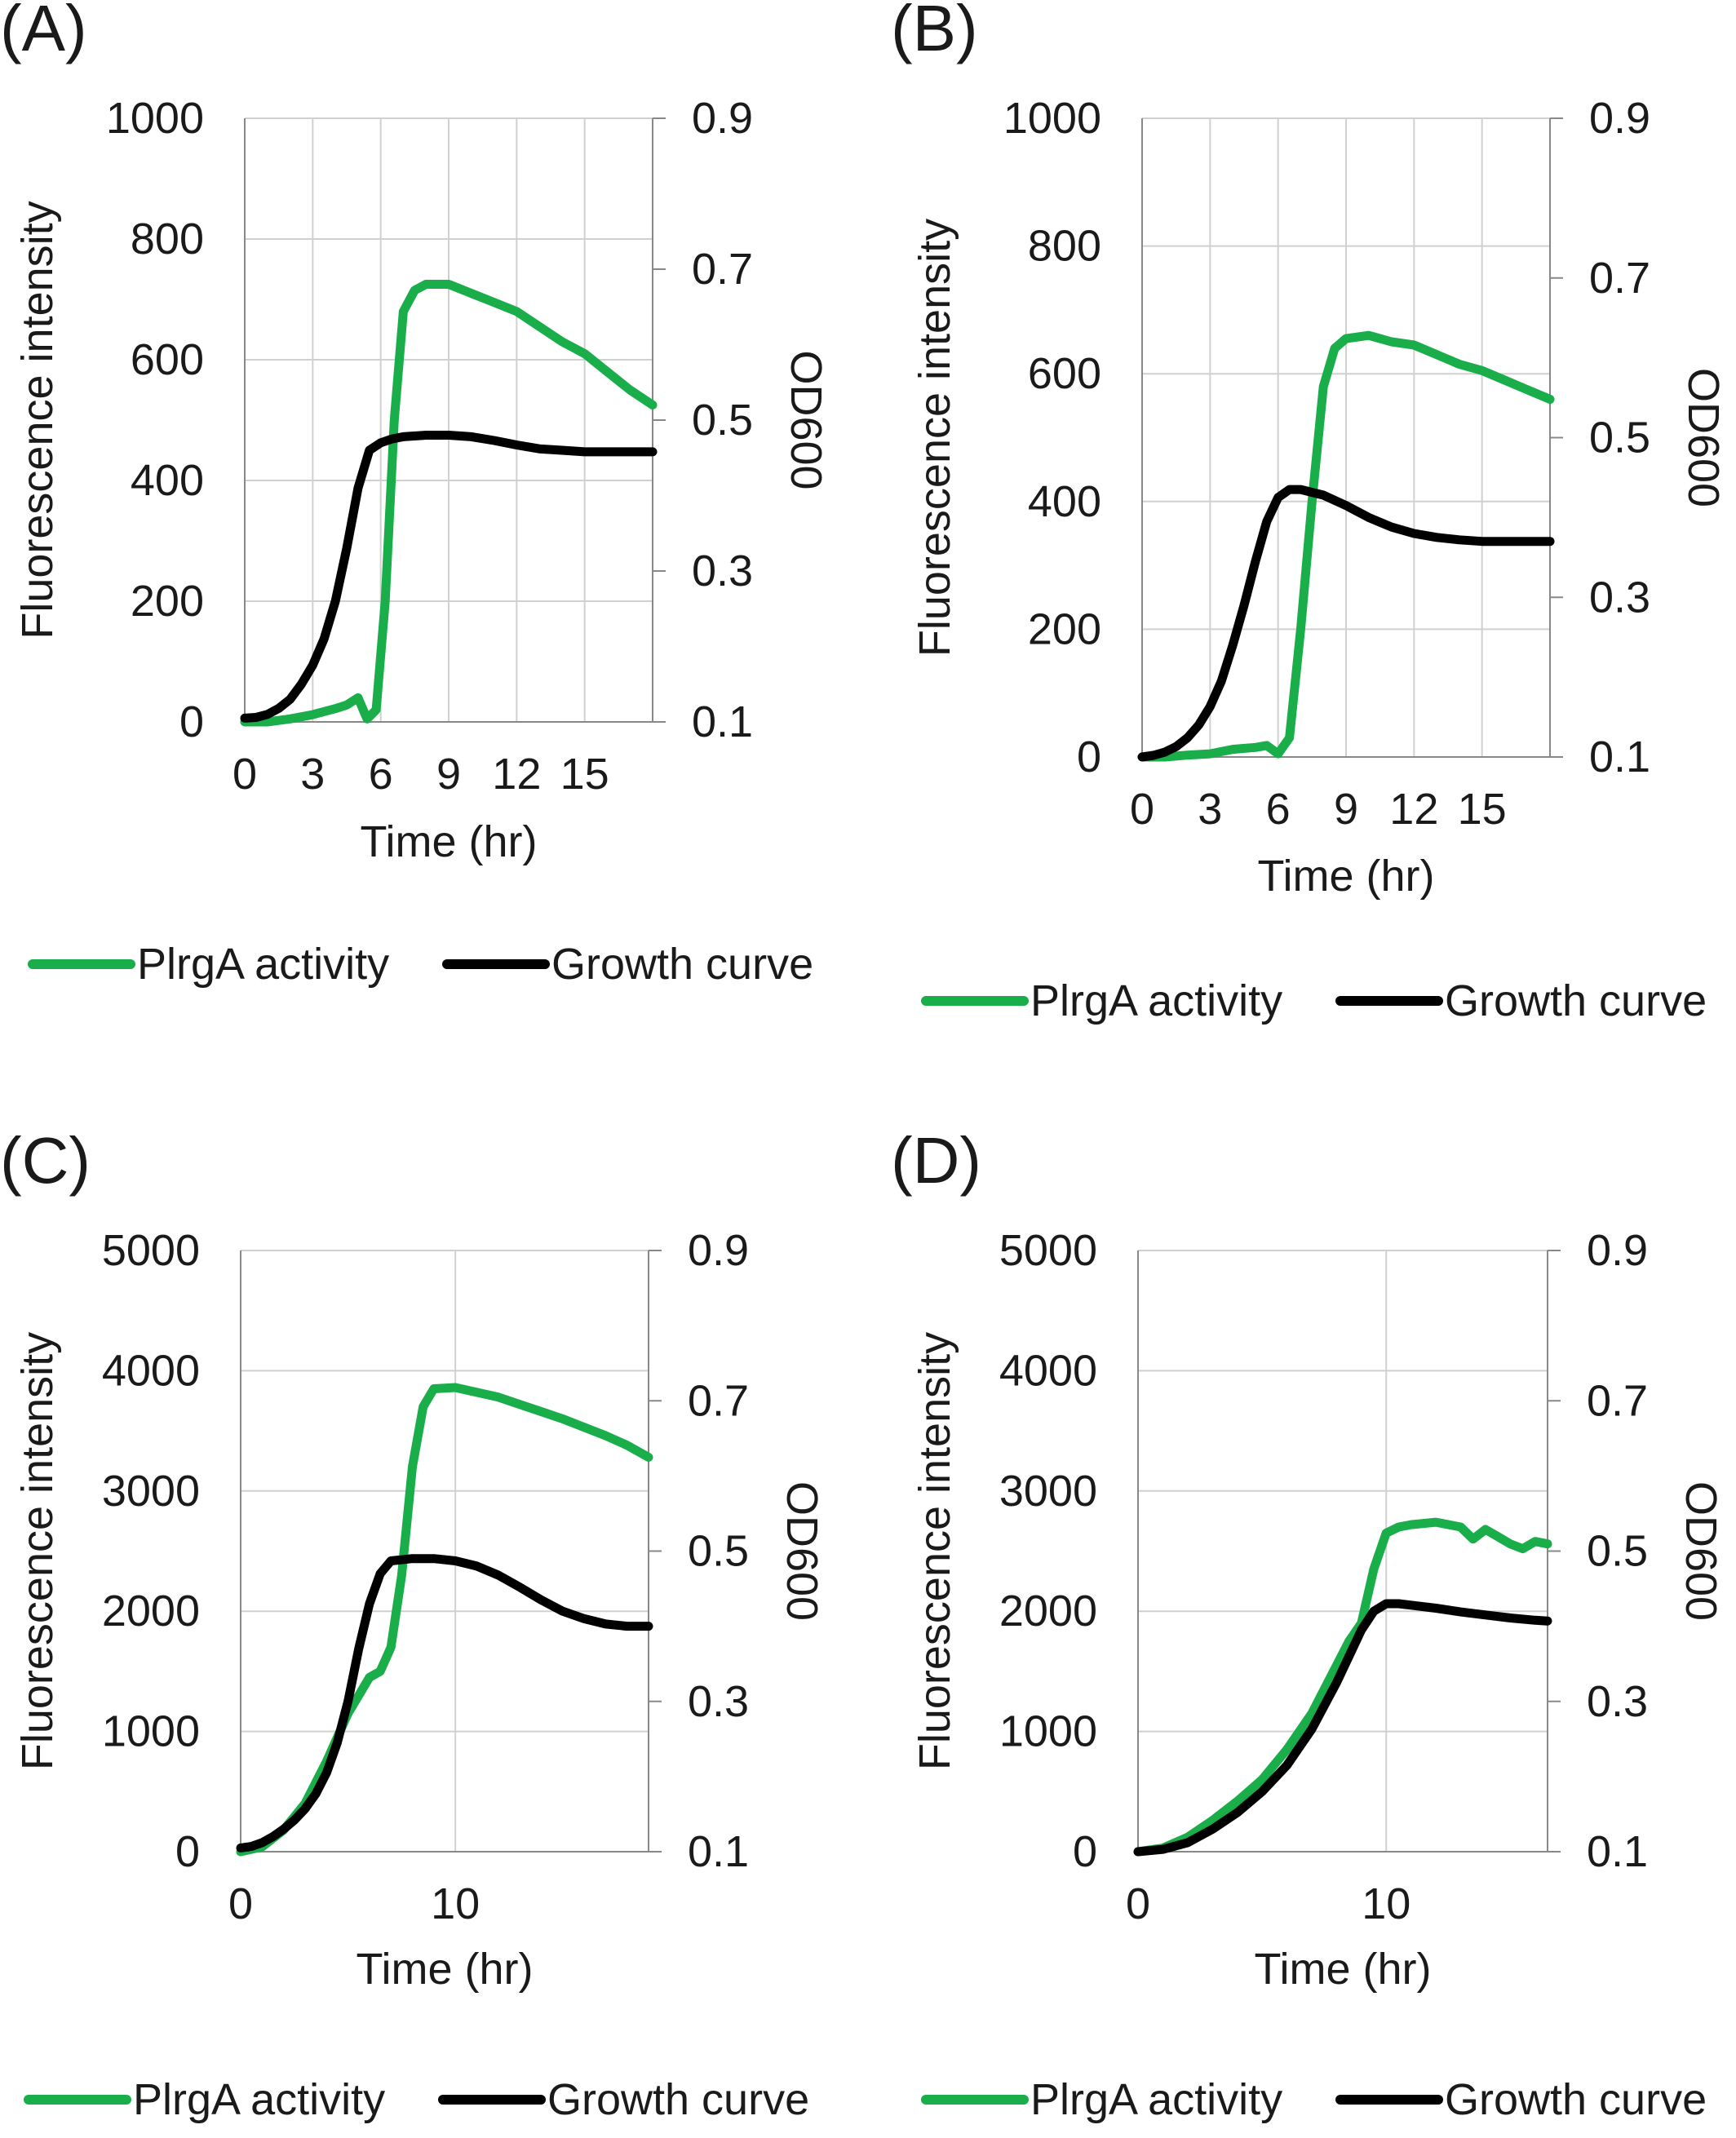 This screenshot has width=1736, height=2138. What do you see at coordinates (936, 1160) in the screenshot?
I see `panel-label: (D)` at bounding box center [936, 1160].